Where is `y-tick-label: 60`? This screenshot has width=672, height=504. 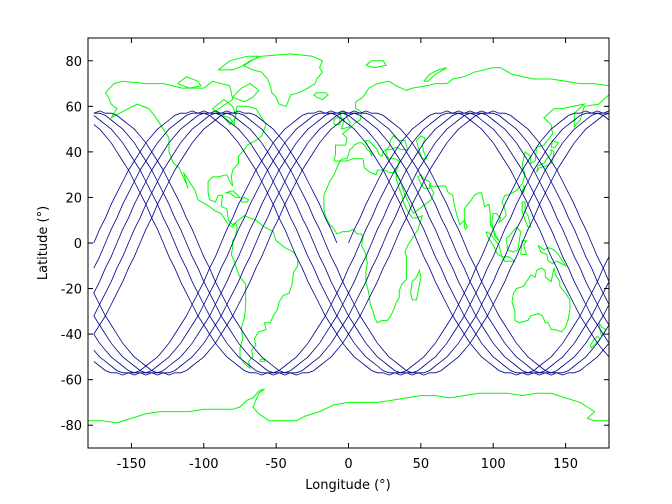
y-tick-label: 60 is located at coordinates (73, 107).